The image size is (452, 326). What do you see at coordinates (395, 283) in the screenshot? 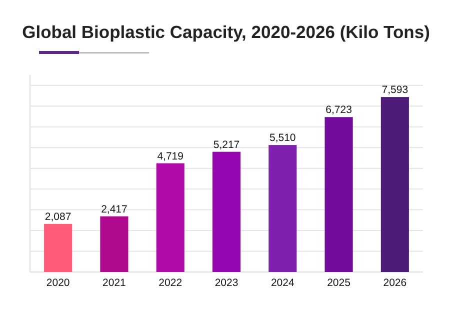
I see `x-tick-label: 2026` at bounding box center [395, 283].